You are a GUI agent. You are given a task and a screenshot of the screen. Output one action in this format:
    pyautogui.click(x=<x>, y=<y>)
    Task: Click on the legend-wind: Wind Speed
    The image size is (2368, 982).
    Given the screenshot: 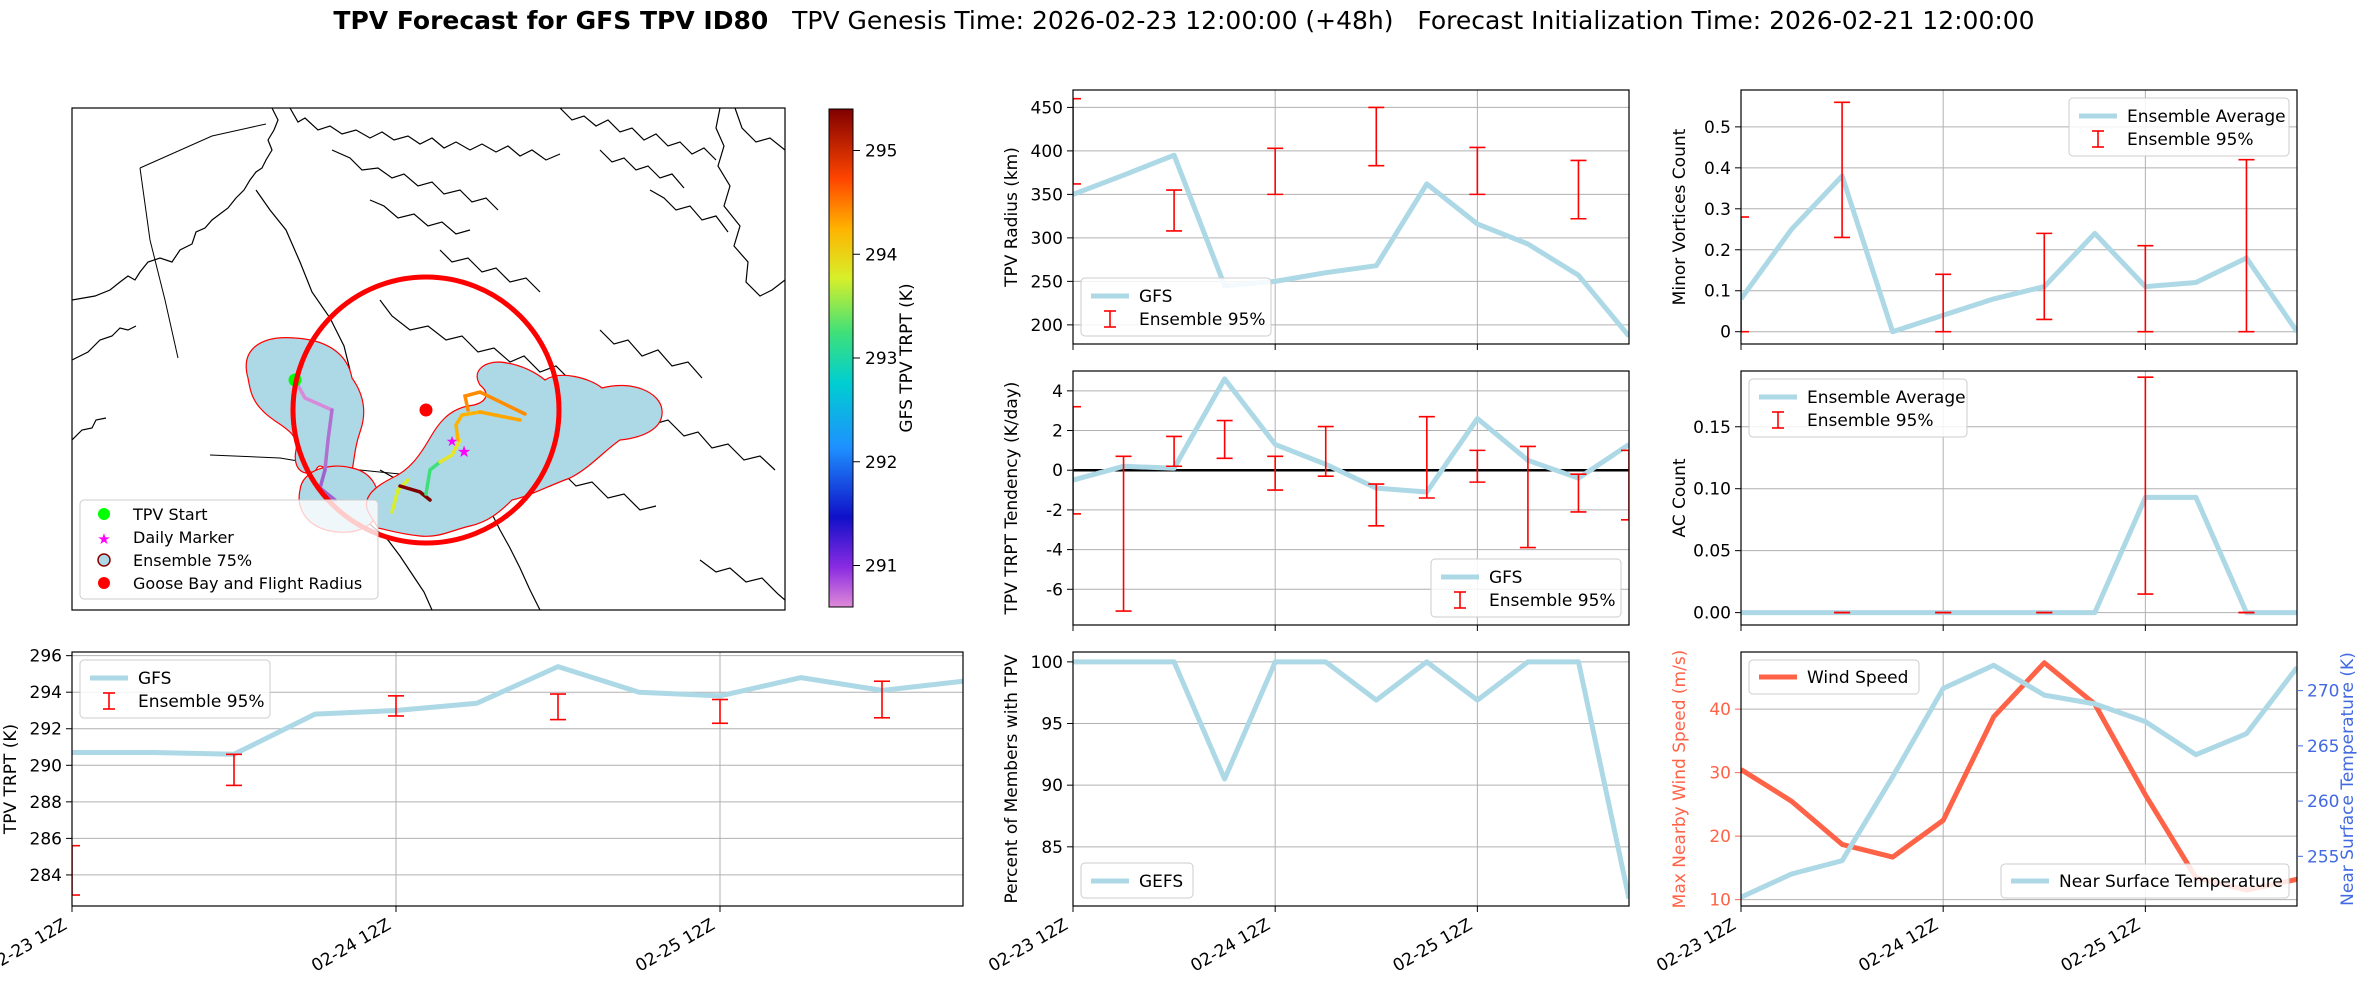 What is the action you would take?
    pyautogui.click(x=1834, y=677)
    